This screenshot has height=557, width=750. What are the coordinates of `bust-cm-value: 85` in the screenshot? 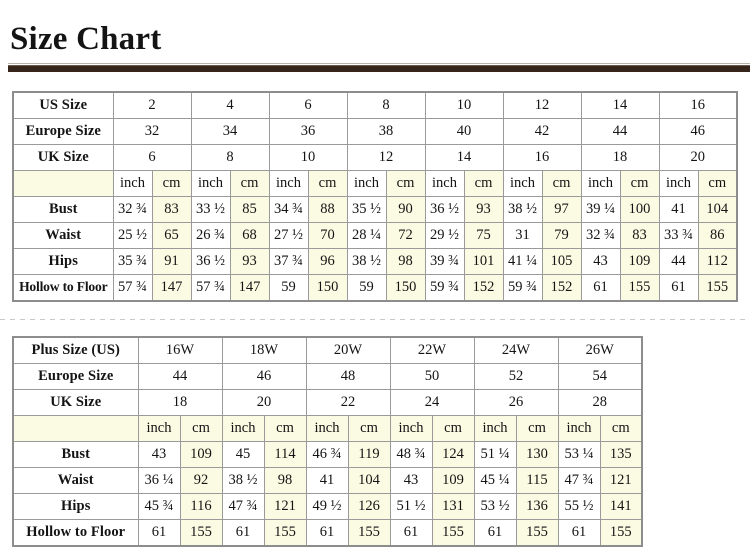 It's located at (249, 209).